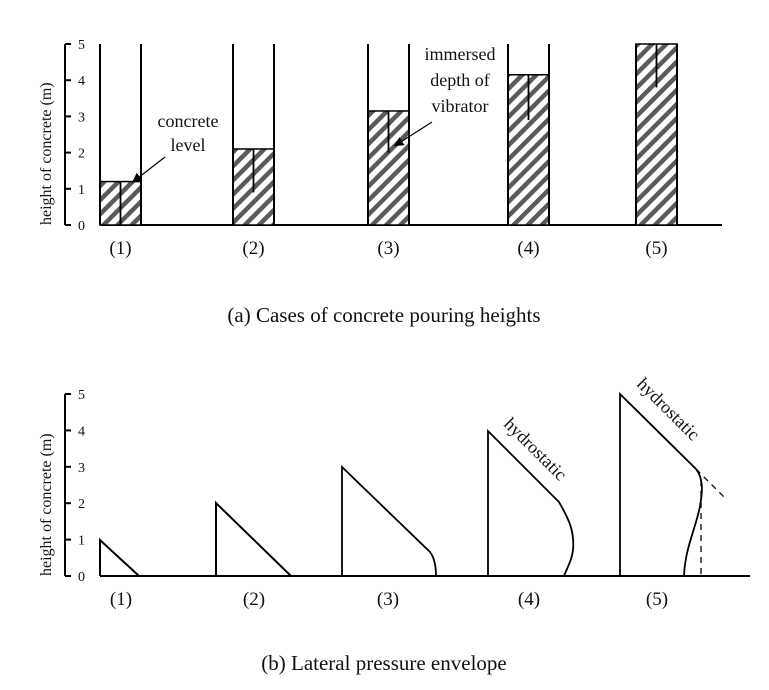  Describe the element at coordinates (460, 54) in the screenshot. I see `vibrator-label-1: immersed` at that location.